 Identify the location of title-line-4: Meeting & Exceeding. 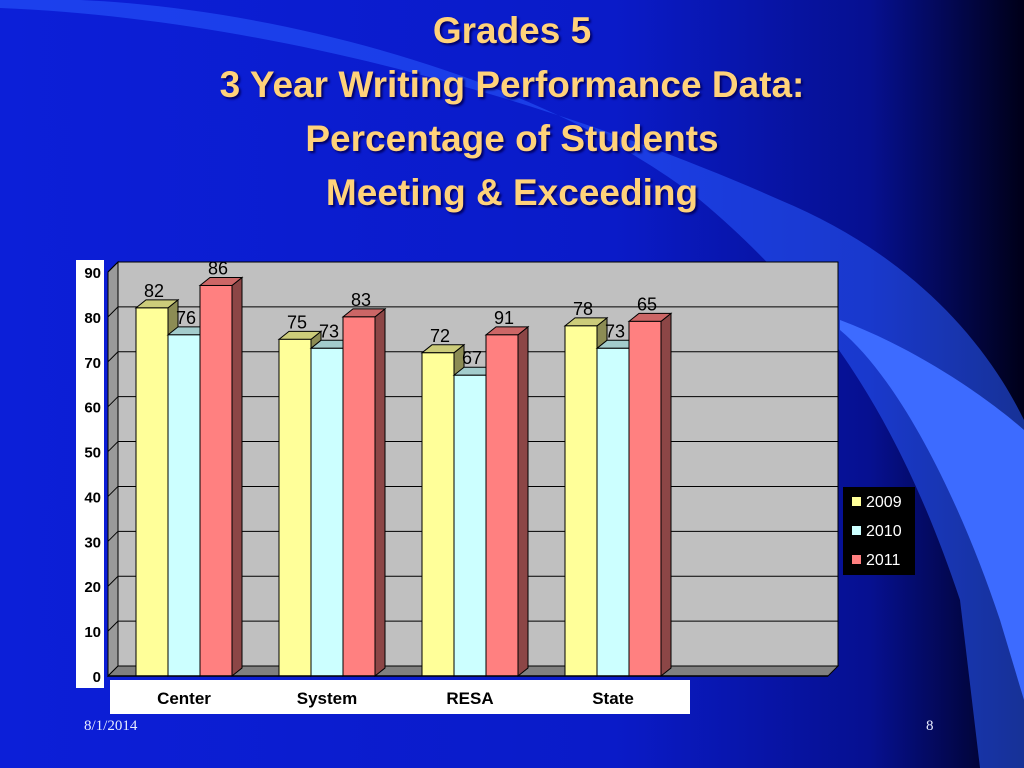
(512, 192).